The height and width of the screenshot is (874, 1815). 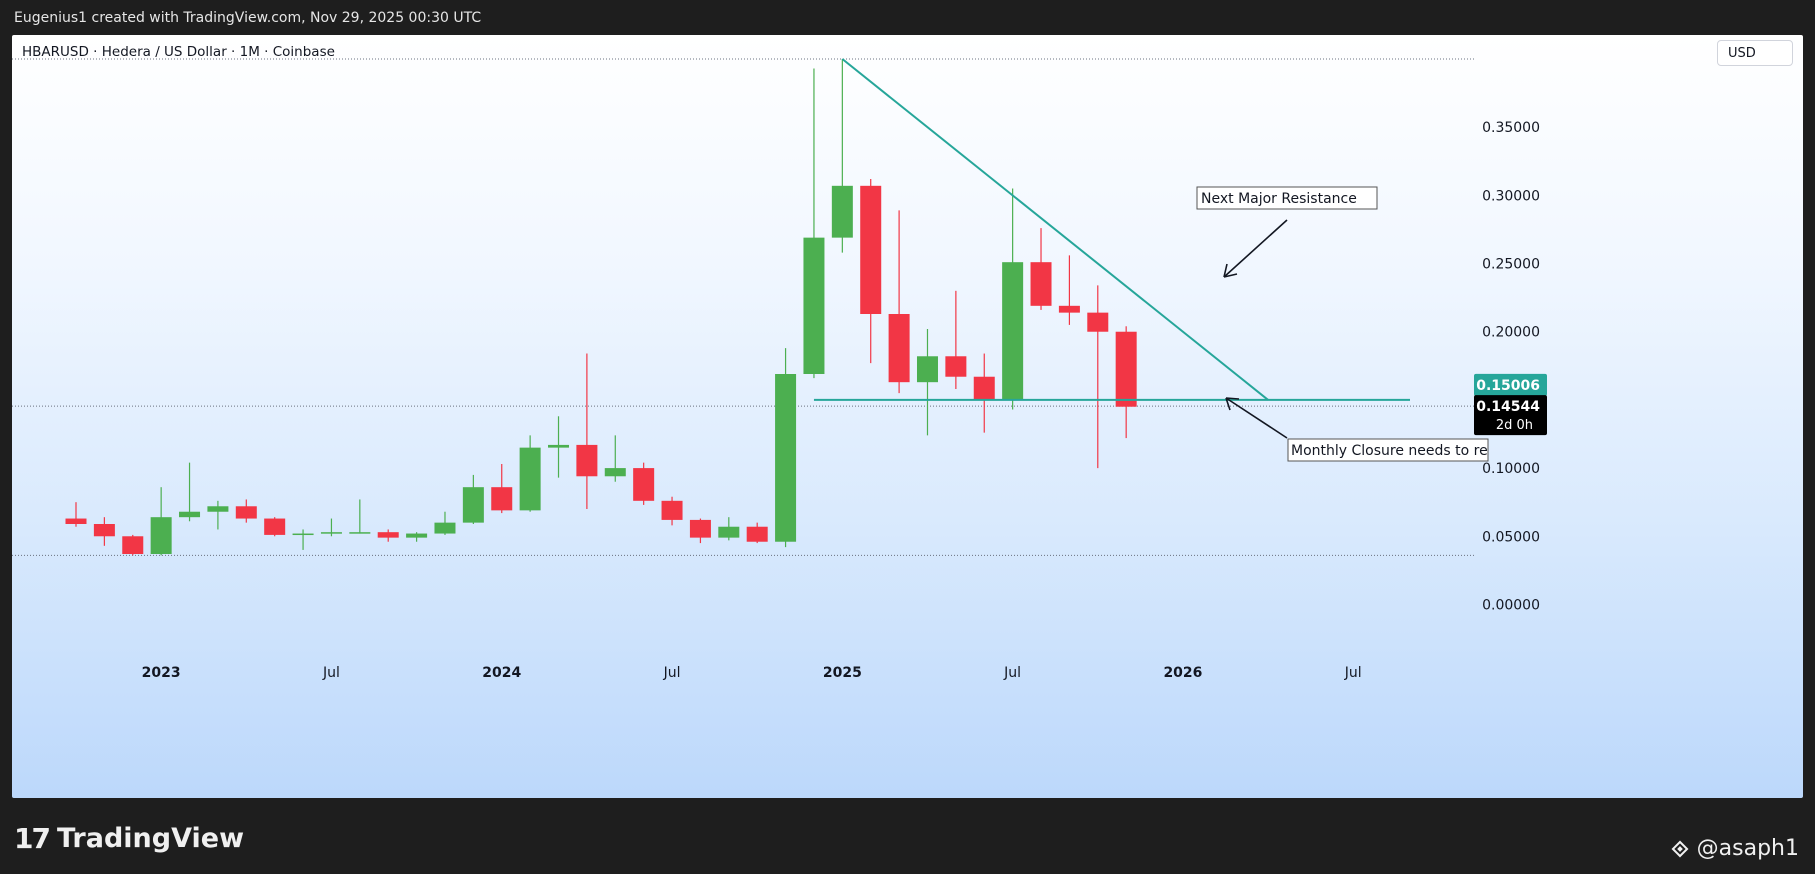 What do you see at coordinates (1511, 333) in the screenshot?
I see `y-tick-label: 0.20000` at bounding box center [1511, 333].